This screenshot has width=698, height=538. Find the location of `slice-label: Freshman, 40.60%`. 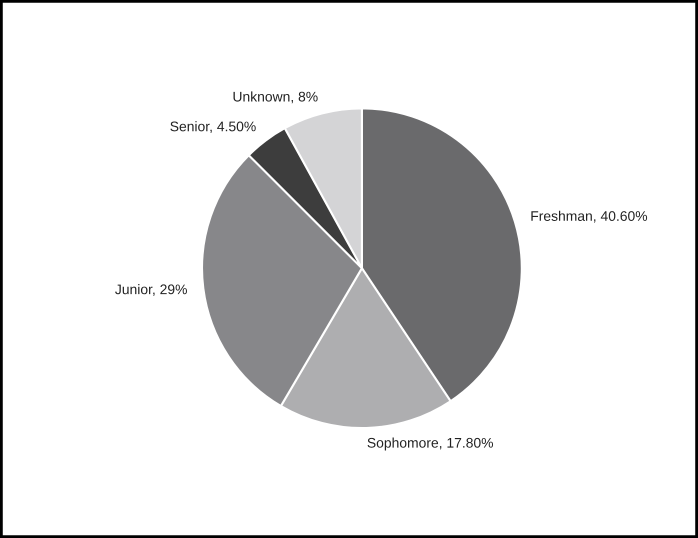

slice-label: Freshman, 40.60% is located at coordinates (589, 216).